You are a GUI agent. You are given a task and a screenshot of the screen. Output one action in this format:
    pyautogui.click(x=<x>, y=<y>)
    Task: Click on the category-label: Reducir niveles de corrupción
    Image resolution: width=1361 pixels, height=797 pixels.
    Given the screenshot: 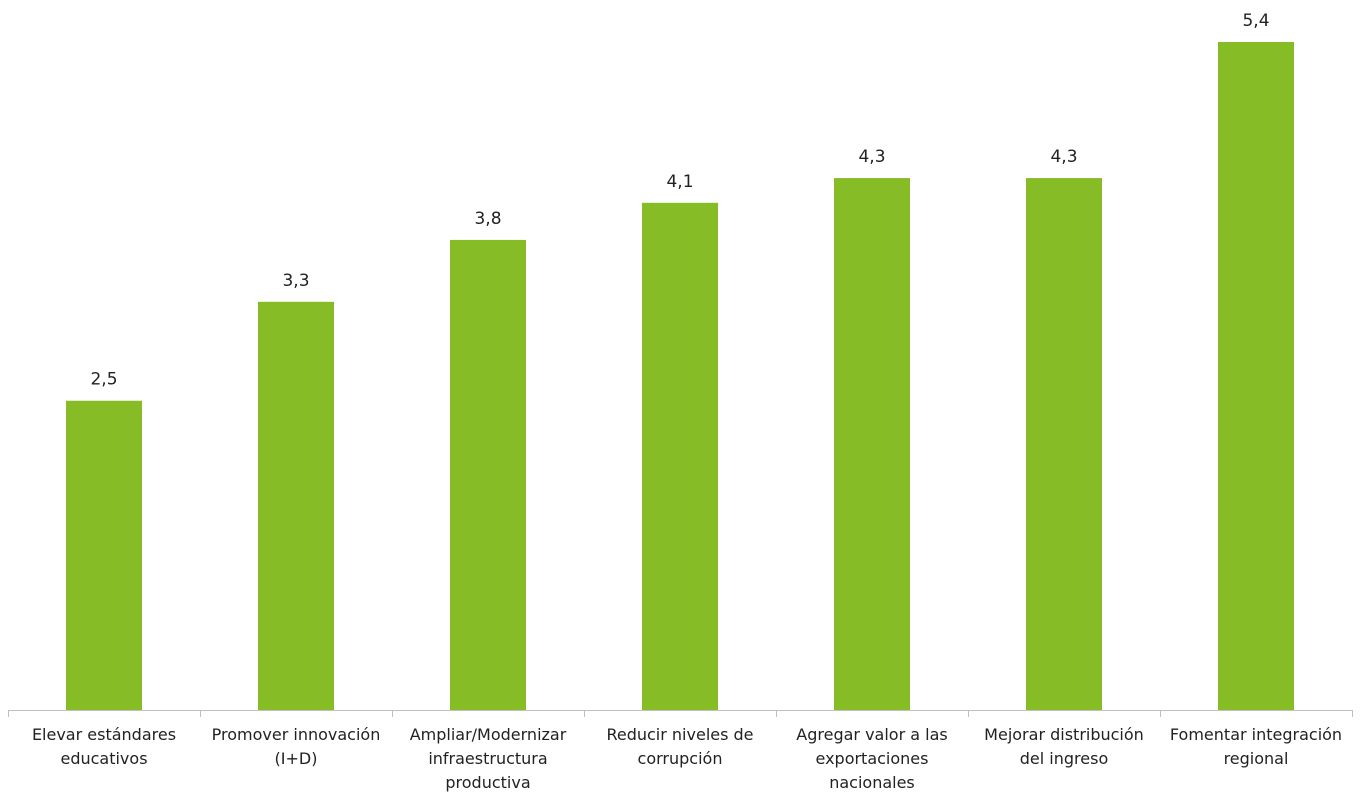 What is the action you would take?
    pyautogui.click(x=679, y=746)
    